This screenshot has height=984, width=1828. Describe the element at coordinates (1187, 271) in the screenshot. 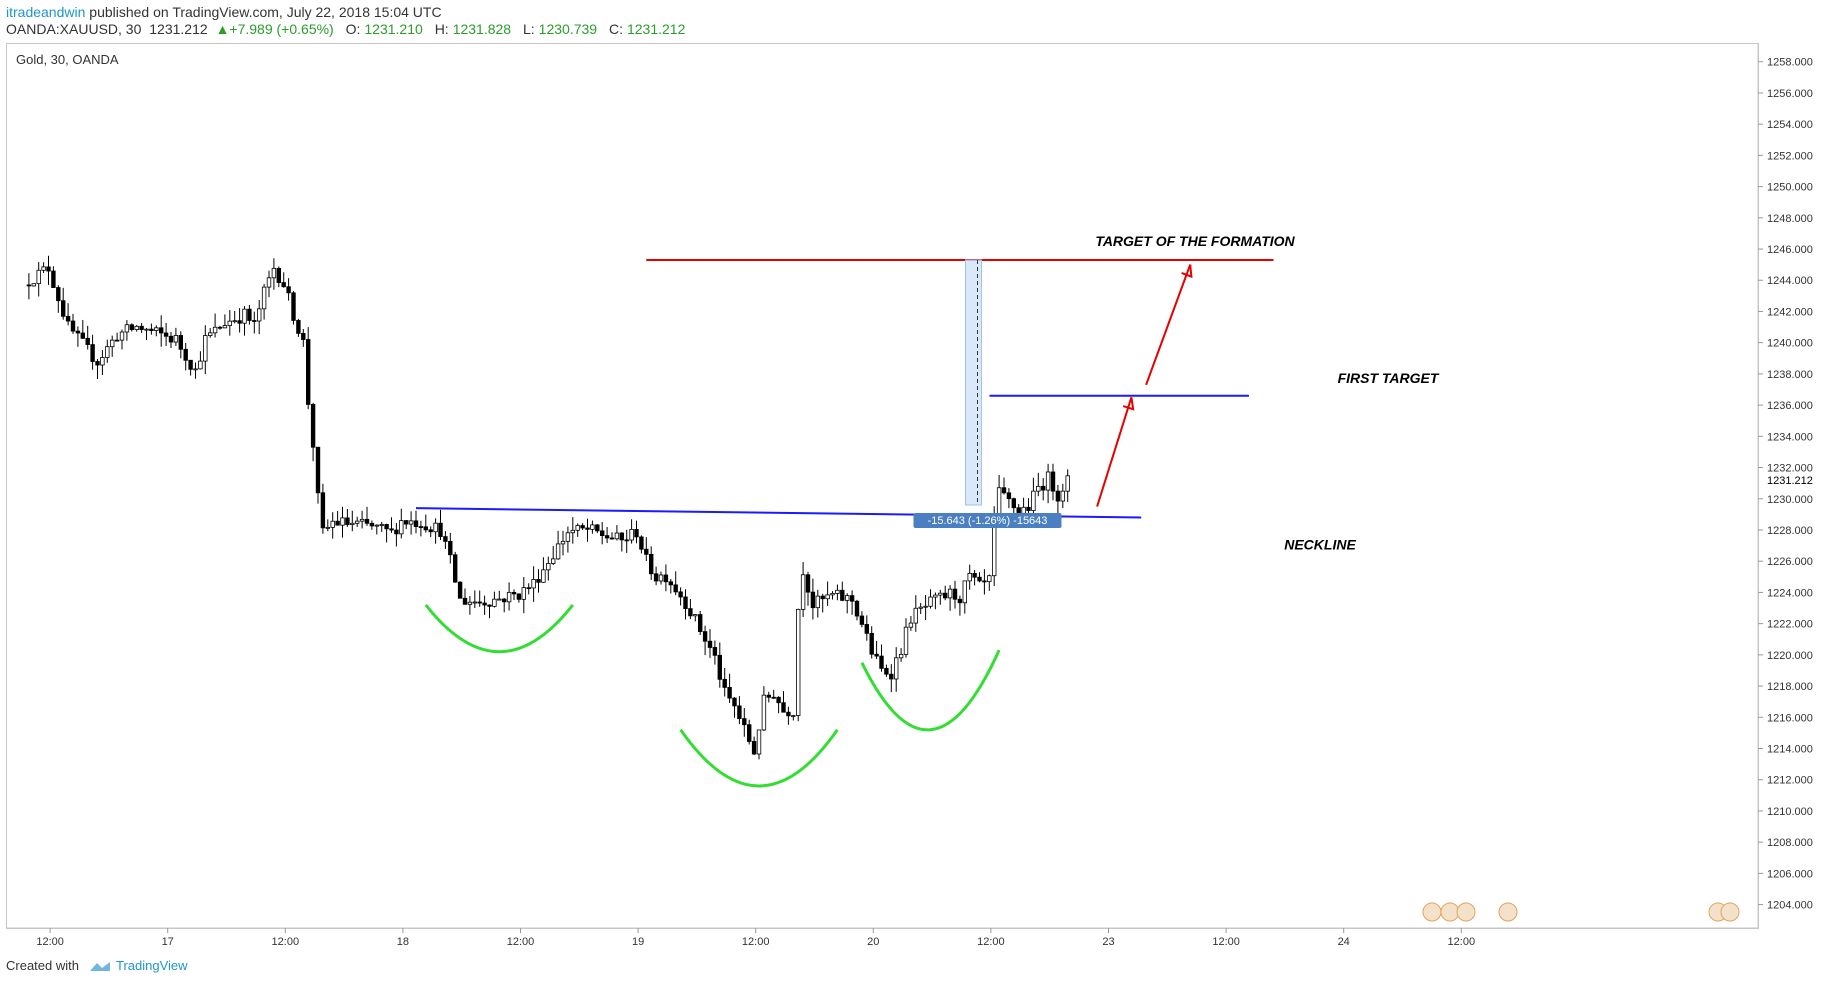

I see `breakout-arrow-2-head` at that location.